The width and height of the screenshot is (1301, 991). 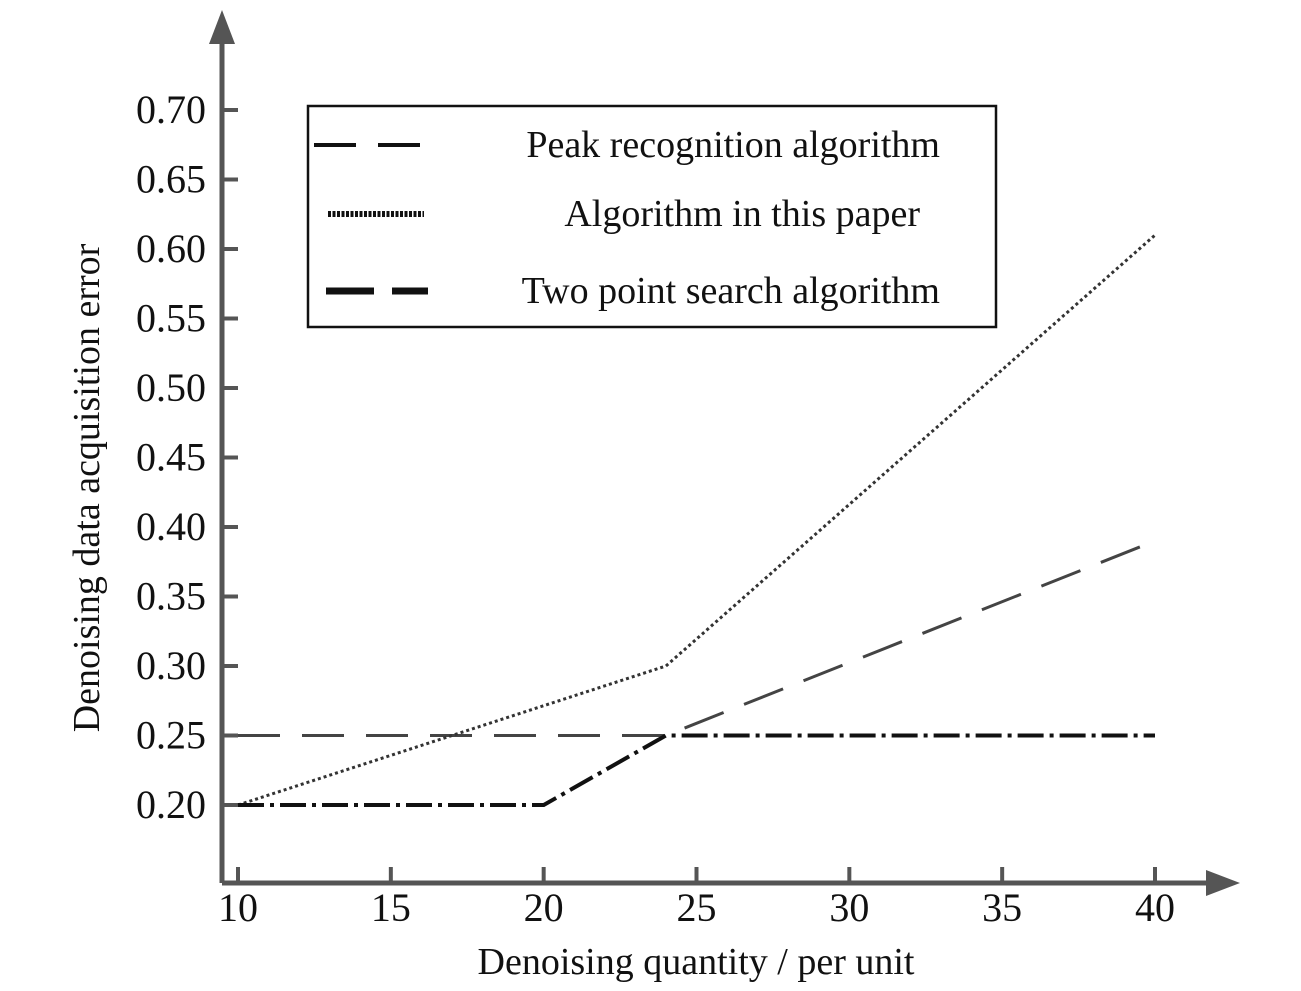 I want to click on x-tick-label: 20, so click(x=544, y=907).